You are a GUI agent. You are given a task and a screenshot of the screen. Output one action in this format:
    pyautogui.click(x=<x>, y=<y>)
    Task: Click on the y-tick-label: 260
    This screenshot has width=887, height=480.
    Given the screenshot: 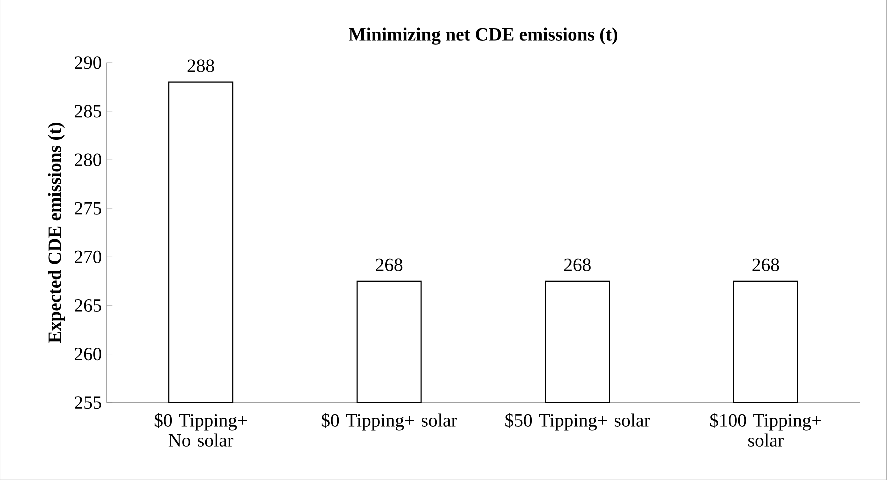 What is the action you would take?
    pyautogui.click(x=88, y=354)
    